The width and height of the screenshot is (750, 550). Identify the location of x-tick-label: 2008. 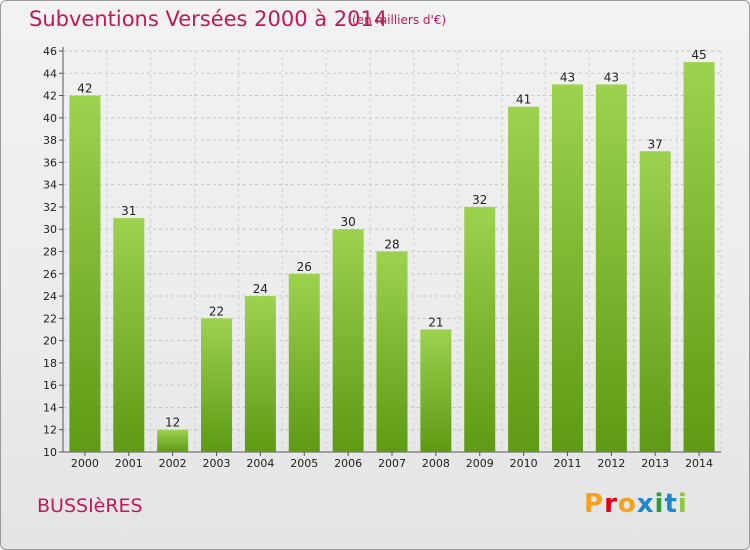
(436, 463).